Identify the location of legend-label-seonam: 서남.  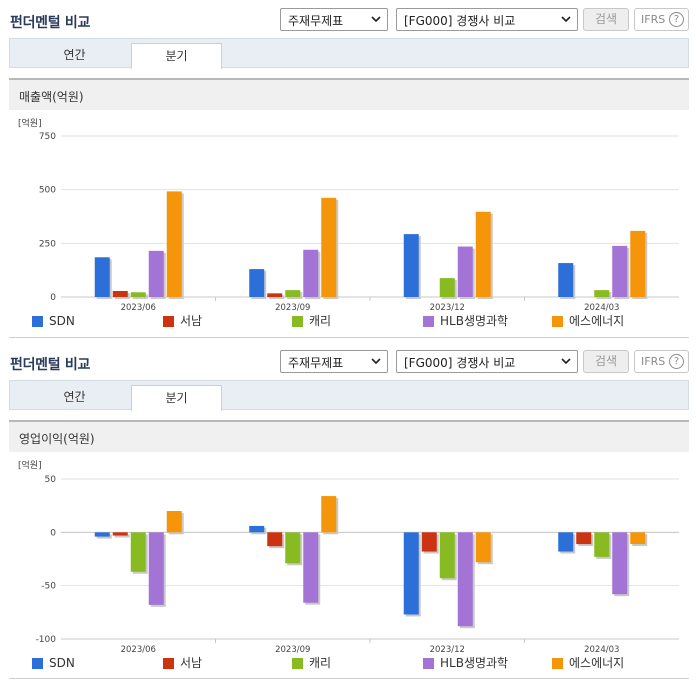
(191, 663).